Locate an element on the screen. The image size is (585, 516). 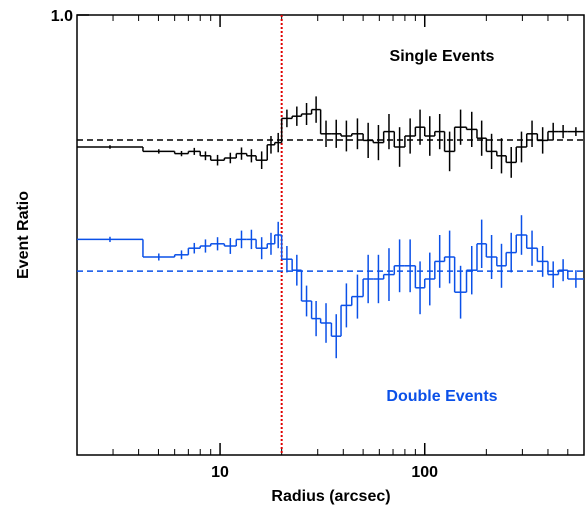
x-axis-label: Radius (arcsec) is located at coordinates (330, 496).